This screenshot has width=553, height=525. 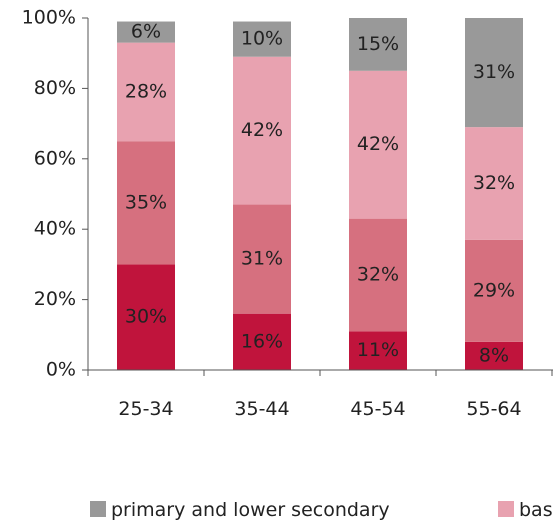 I want to click on data-label: 10%, so click(x=262, y=39).